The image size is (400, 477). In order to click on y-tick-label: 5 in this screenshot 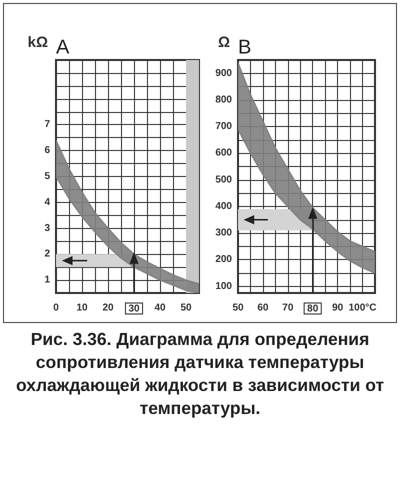, I will do `click(47, 176)`.